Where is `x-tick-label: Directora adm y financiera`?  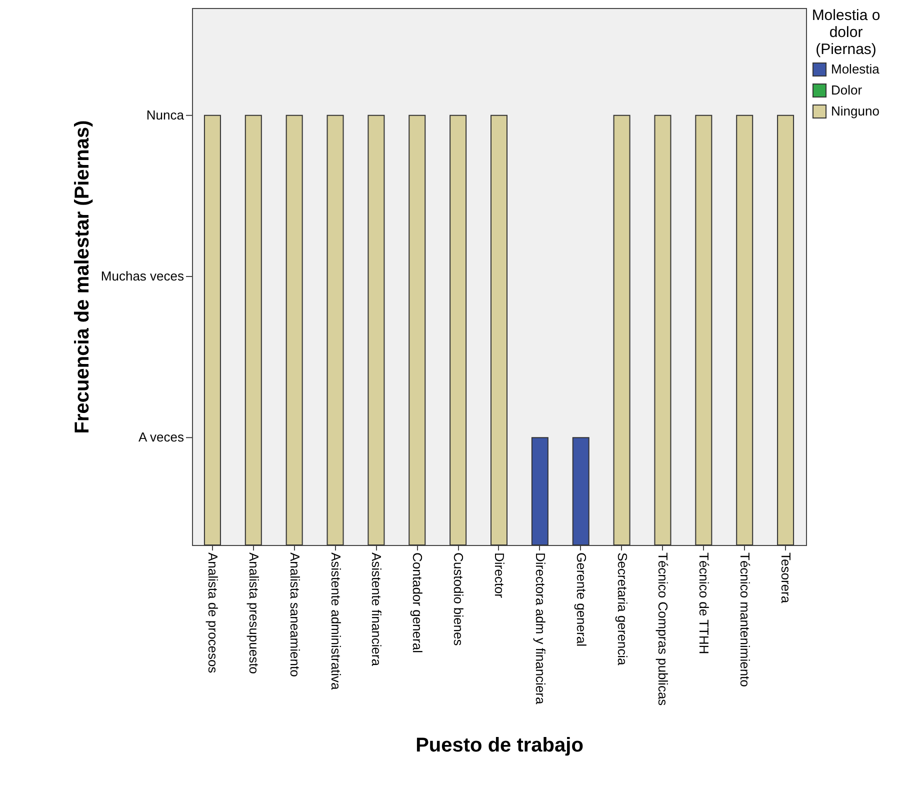
x-tick-label: Directora adm y financiera is located at coordinates (540, 628).